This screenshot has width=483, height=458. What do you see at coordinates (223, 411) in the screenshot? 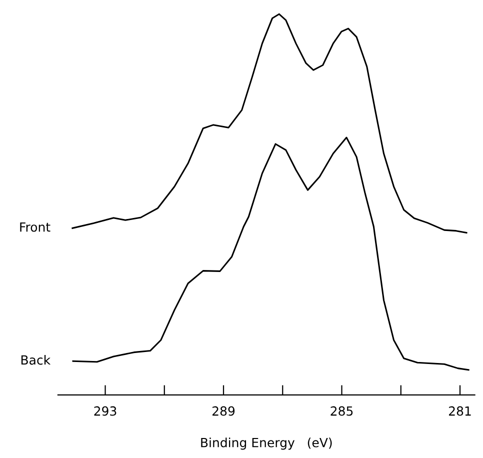
I see `x-tick-label: 289` at bounding box center [223, 411].